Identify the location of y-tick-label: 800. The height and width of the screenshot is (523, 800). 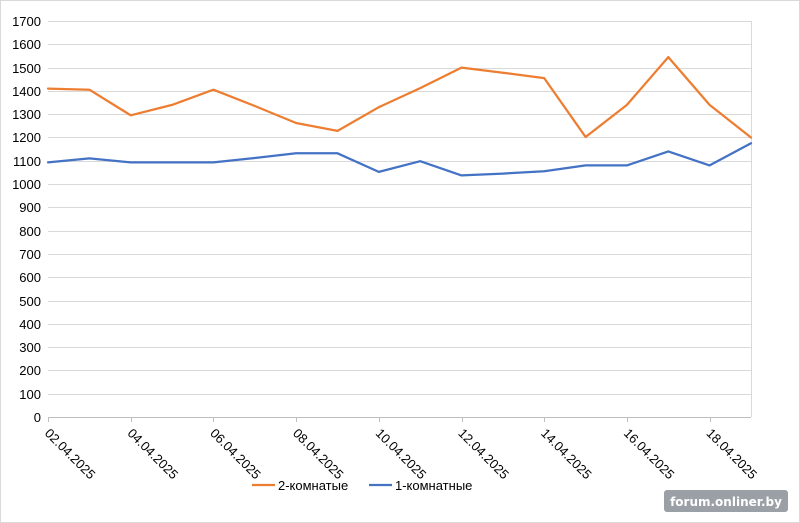
(30, 231).